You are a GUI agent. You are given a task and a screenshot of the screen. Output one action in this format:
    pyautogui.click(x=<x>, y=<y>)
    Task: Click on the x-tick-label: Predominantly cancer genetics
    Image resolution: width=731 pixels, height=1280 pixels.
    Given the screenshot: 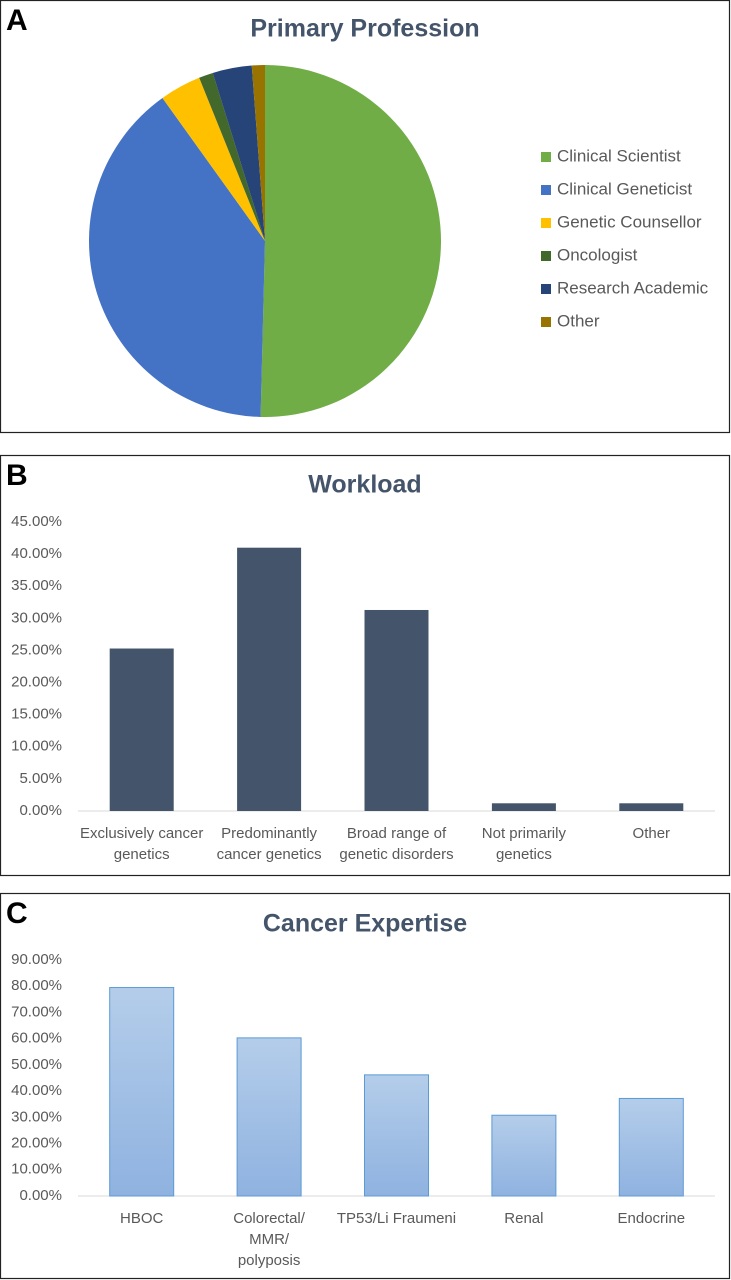 What is the action you would take?
    pyautogui.click(x=269, y=844)
    